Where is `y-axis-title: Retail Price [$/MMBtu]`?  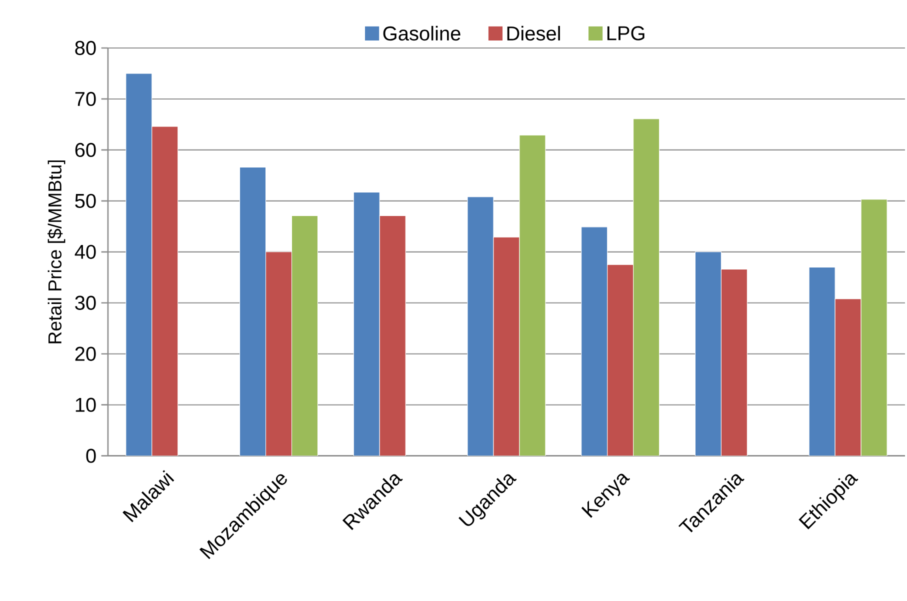 y-axis-title: Retail Price [$/MMBtu] is located at coordinates (57, 252).